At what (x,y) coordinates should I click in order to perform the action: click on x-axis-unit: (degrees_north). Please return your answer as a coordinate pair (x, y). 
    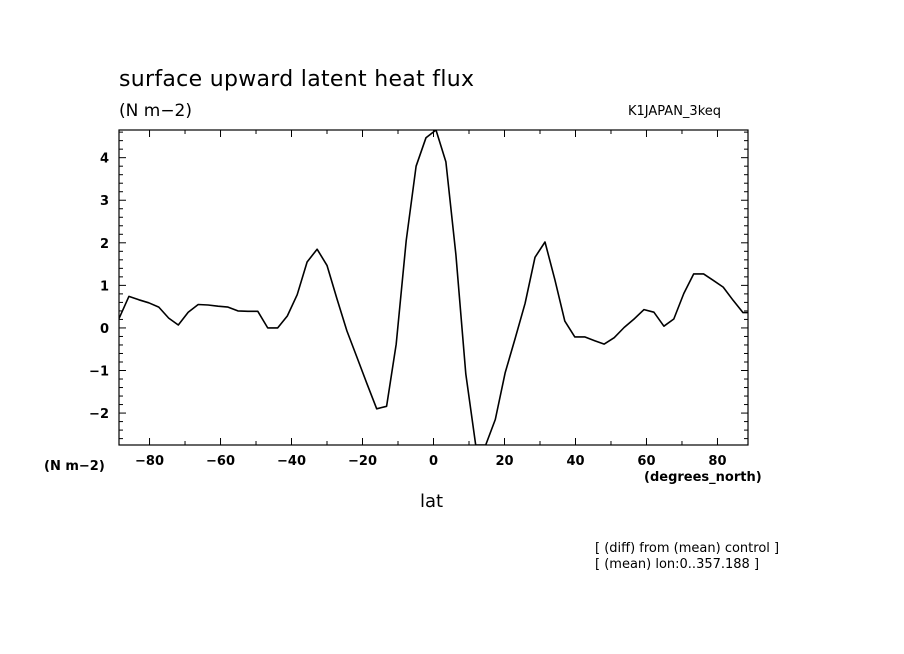
    Looking at the image, I should click on (703, 477).